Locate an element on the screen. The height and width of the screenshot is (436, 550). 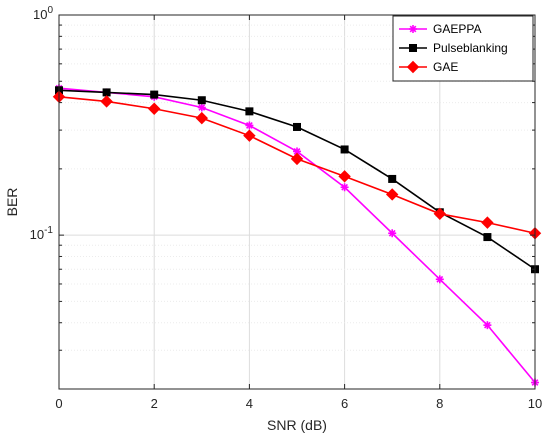
legend-item: GAE is located at coordinates (428, 67).